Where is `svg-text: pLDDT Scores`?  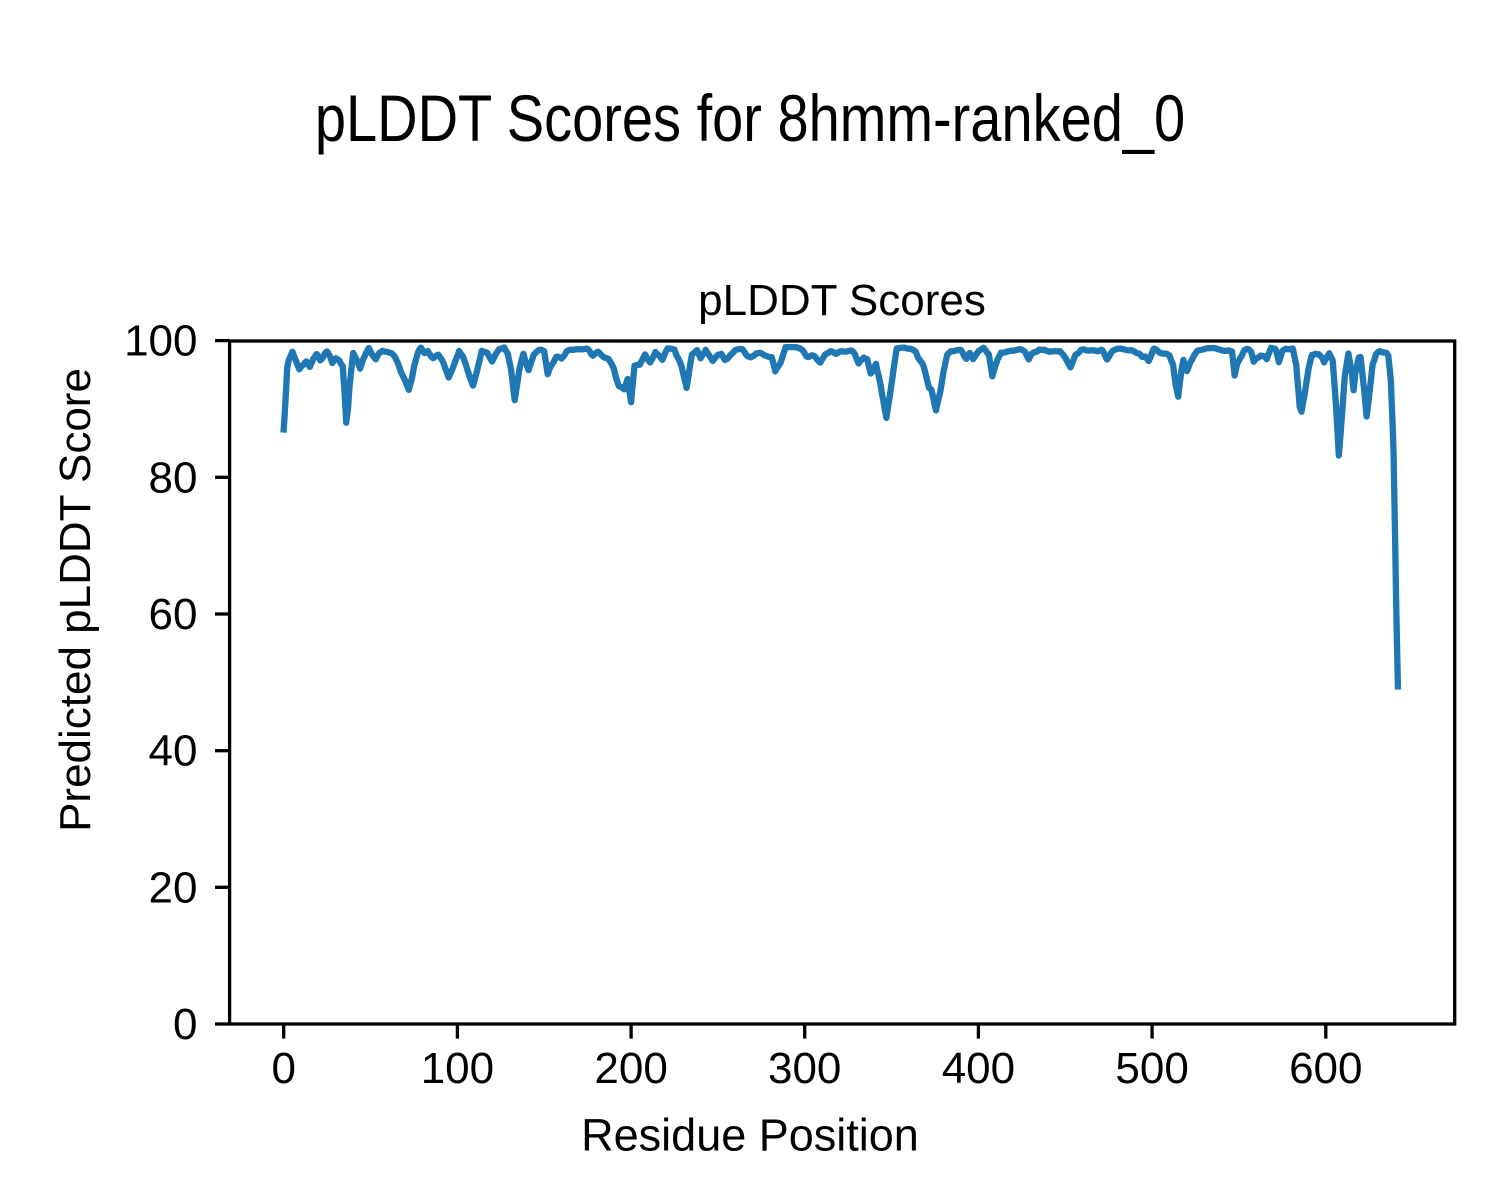 svg-text: pLDDT Scores is located at coordinates (842, 300).